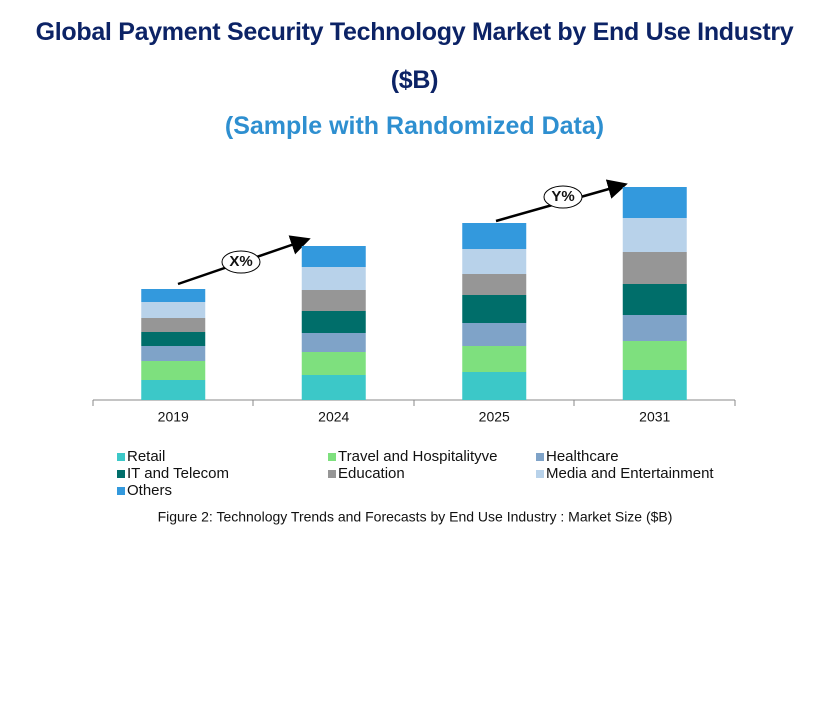 The width and height of the screenshot is (829, 706). I want to click on annotation: X%, so click(240, 261).